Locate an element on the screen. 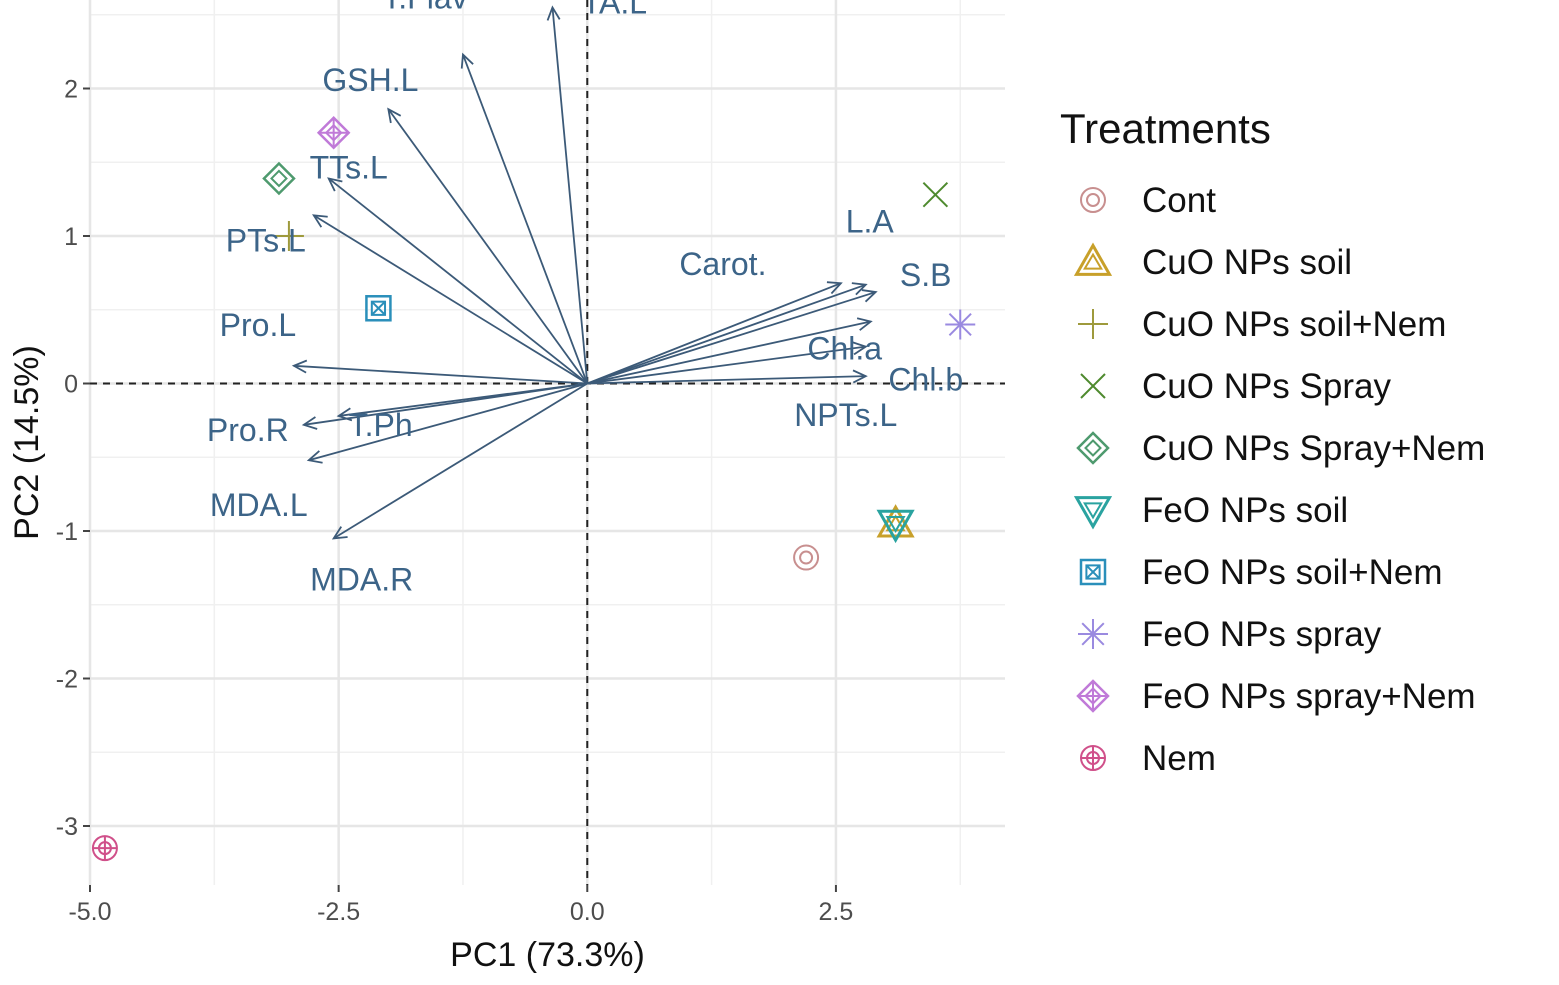 The width and height of the screenshot is (1559, 985). loading-label: Chl.b is located at coordinates (925, 380).